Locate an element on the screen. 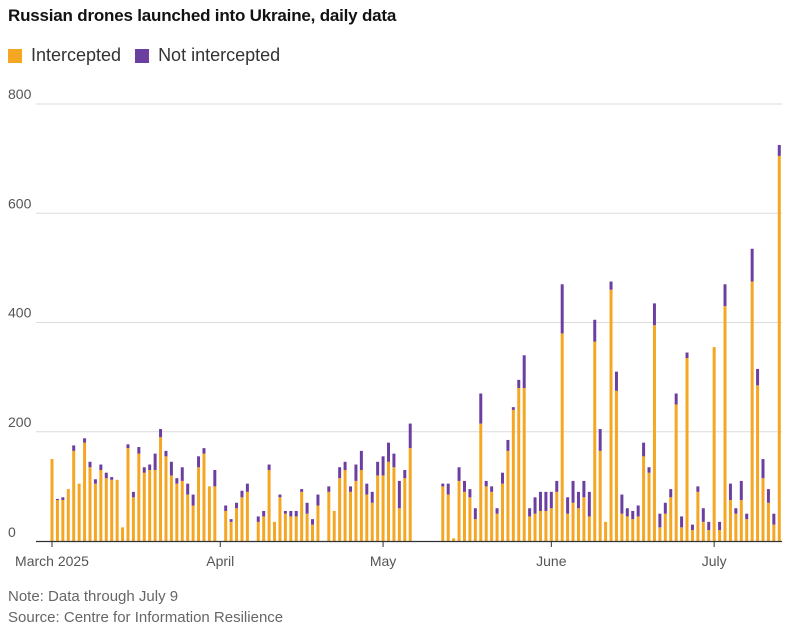 Image resolution: width=792 pixels, height=632 pixels. legend-item-not-intercepted: Not intercepted is located at coordinates (207, 55).